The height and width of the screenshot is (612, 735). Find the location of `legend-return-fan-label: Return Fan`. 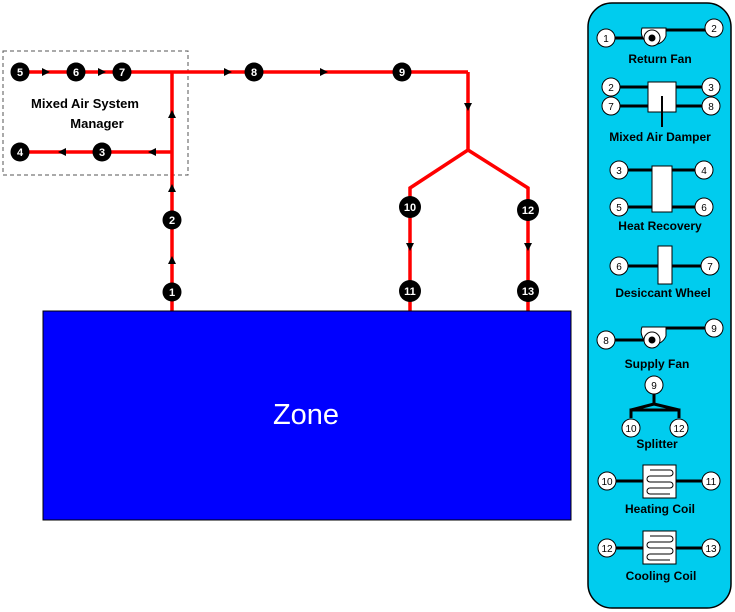

legend-return-fan-label: Return Fan is located at coordinates (659, 59).